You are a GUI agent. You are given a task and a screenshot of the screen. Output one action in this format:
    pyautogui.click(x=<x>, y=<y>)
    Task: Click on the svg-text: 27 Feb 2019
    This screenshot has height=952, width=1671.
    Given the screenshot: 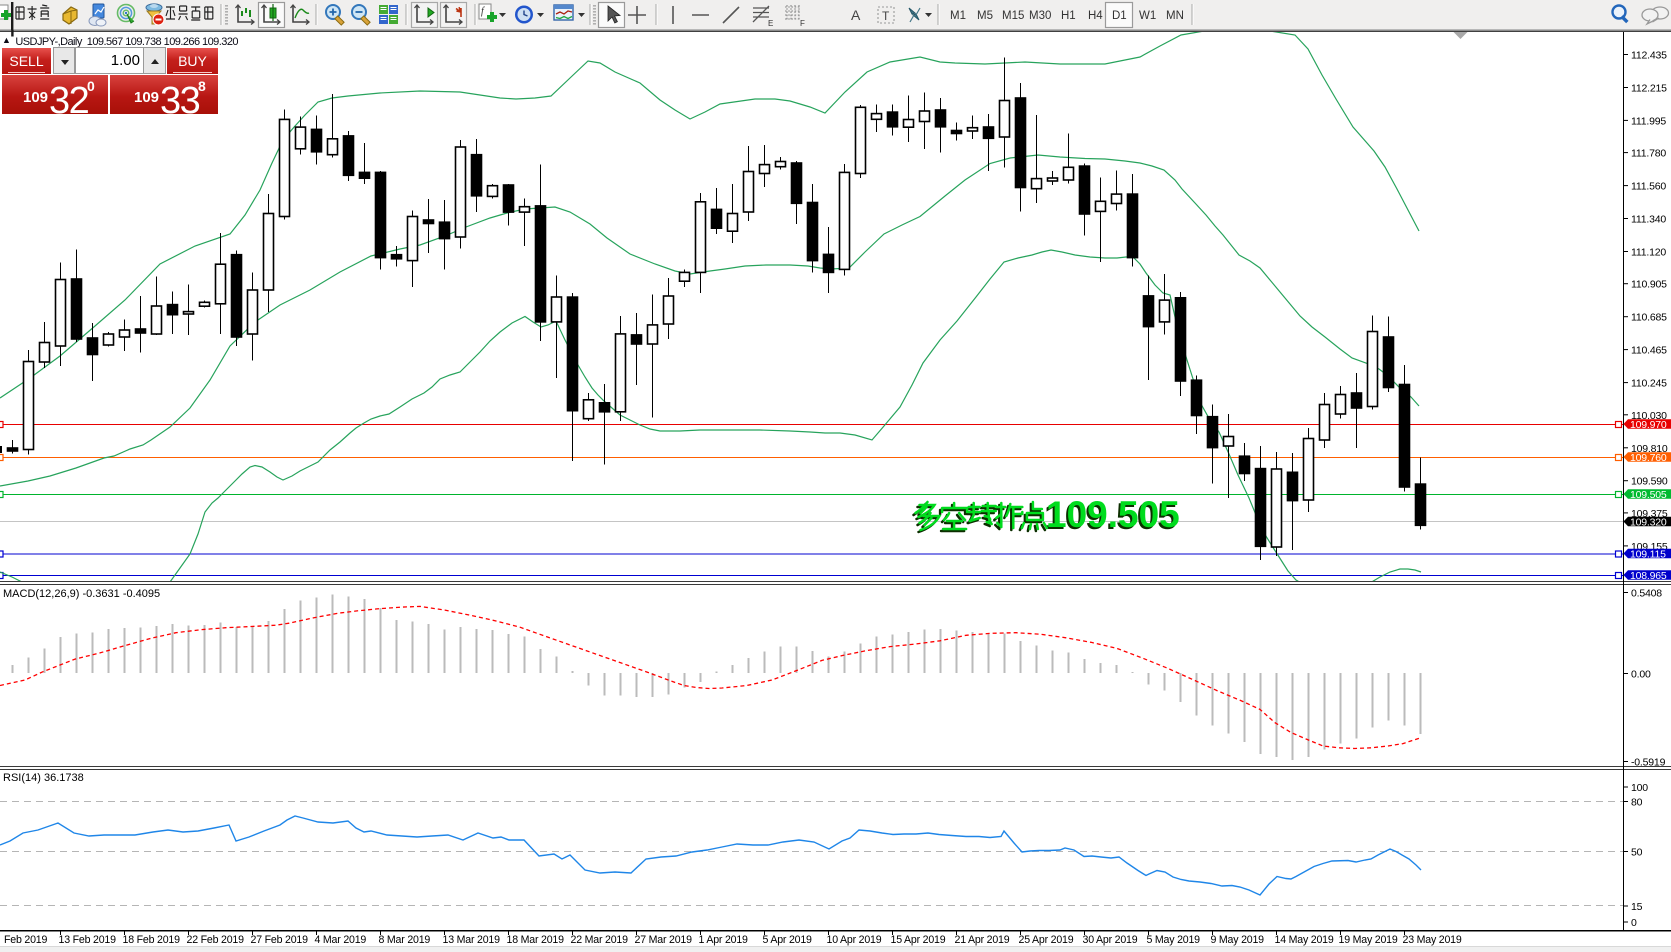 What is the action you would take?
    pyautogui.click(x=280, y=940)
    